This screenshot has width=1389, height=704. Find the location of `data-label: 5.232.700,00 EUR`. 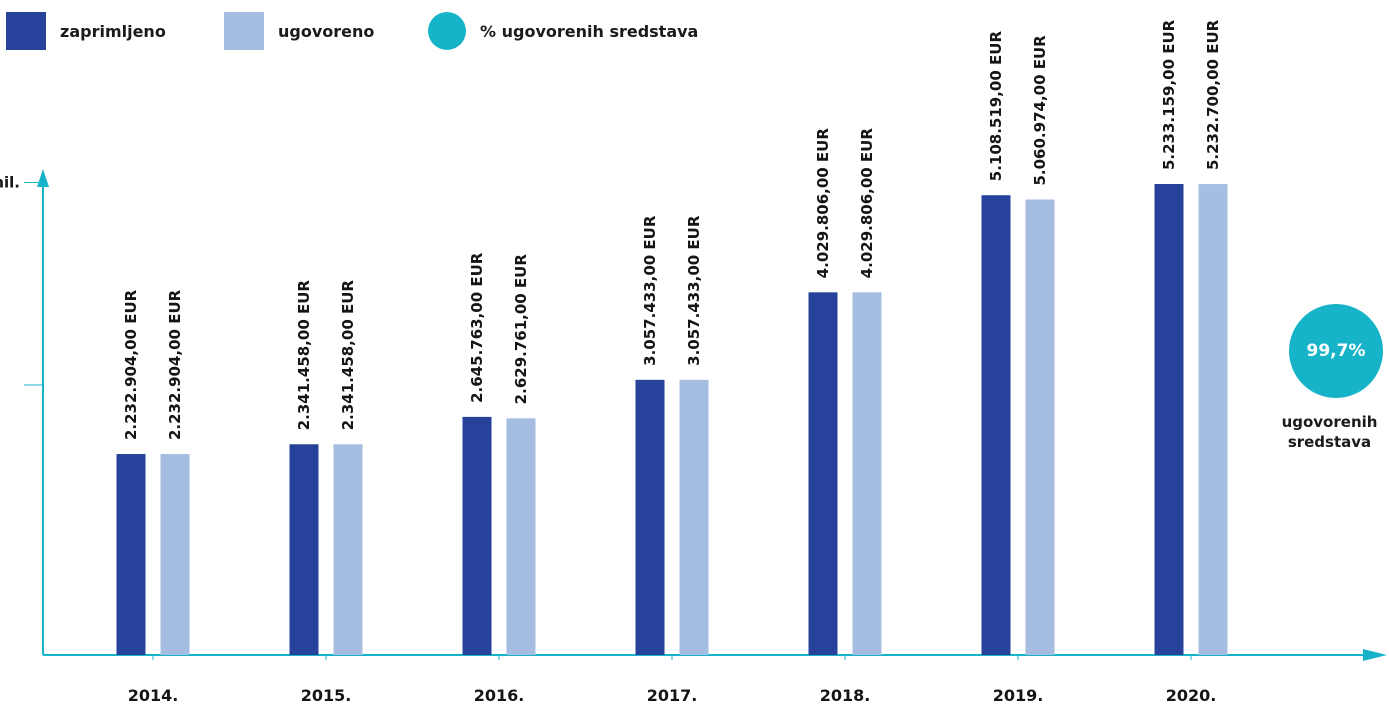

data-label: 5.232.700,00 EUR is located at coordinates (1213, 94).